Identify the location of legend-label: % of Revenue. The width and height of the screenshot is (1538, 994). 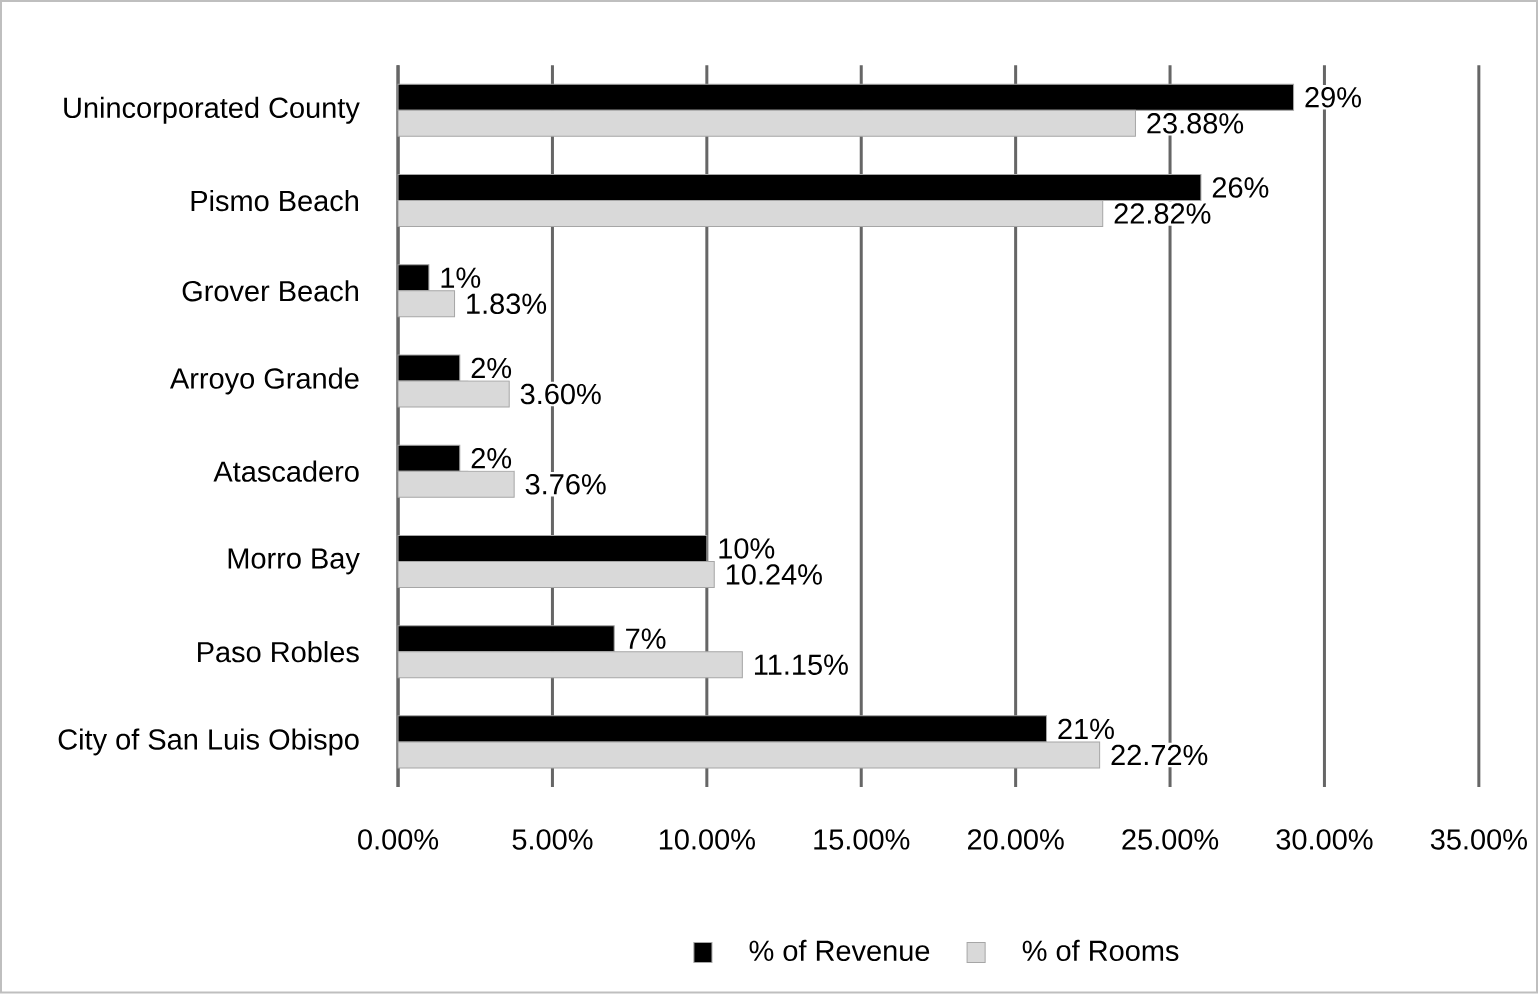
(839, 951).